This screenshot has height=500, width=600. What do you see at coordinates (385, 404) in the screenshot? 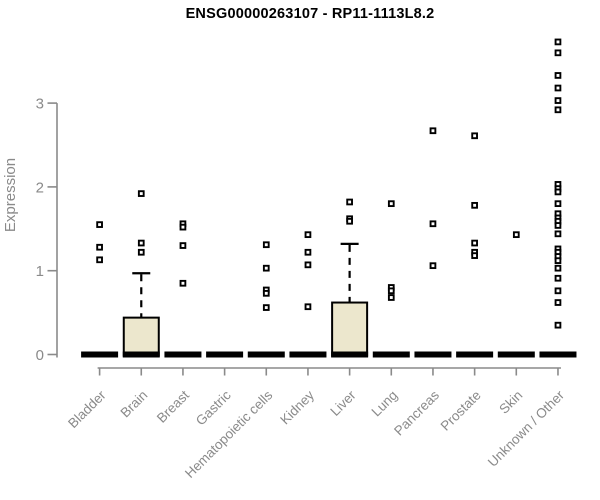
I see `x-category-label: Lung` at bounding box center [385, 404].